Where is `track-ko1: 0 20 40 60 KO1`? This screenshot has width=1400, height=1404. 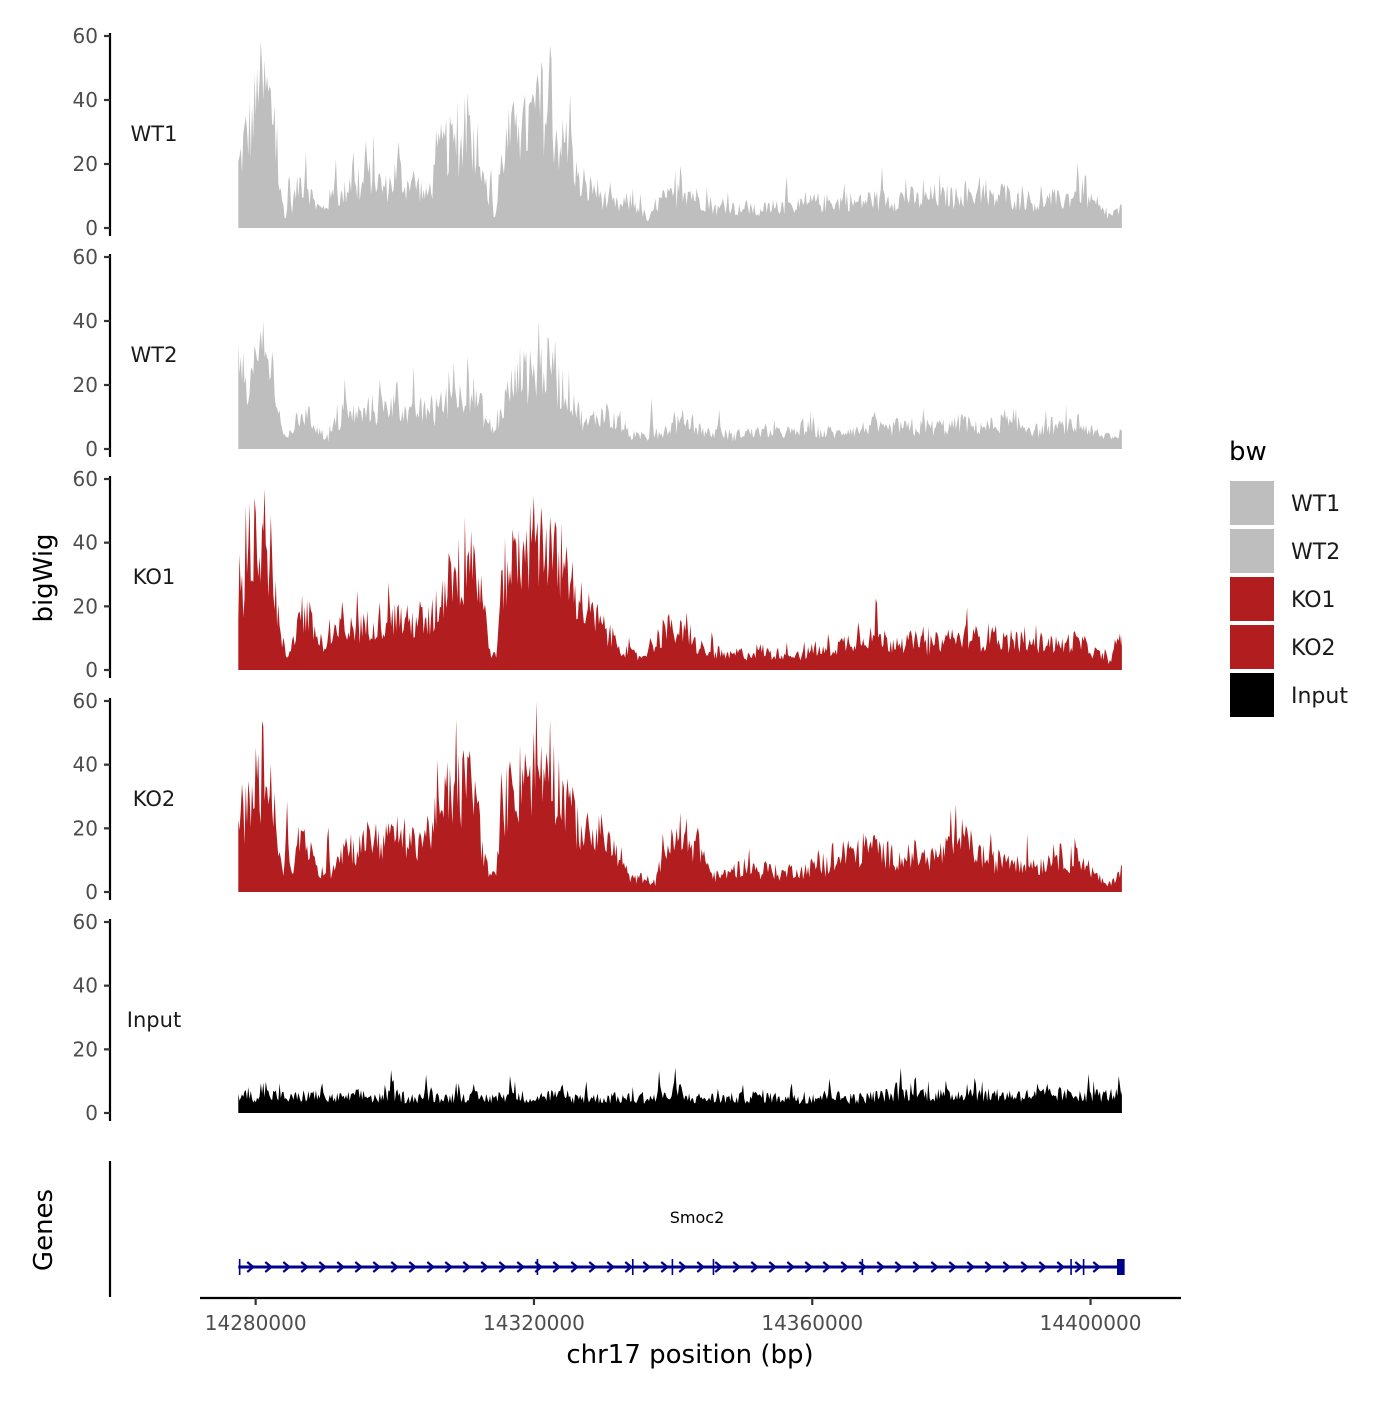
track-ko1: 0 20 40 60 KO1 is located at coordinates (597, 574).